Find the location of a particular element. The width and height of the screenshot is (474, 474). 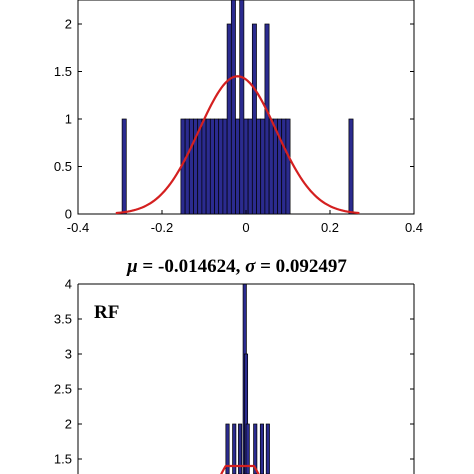

top-x-tick-label: 0.4 is located at coordinates (414, 227).